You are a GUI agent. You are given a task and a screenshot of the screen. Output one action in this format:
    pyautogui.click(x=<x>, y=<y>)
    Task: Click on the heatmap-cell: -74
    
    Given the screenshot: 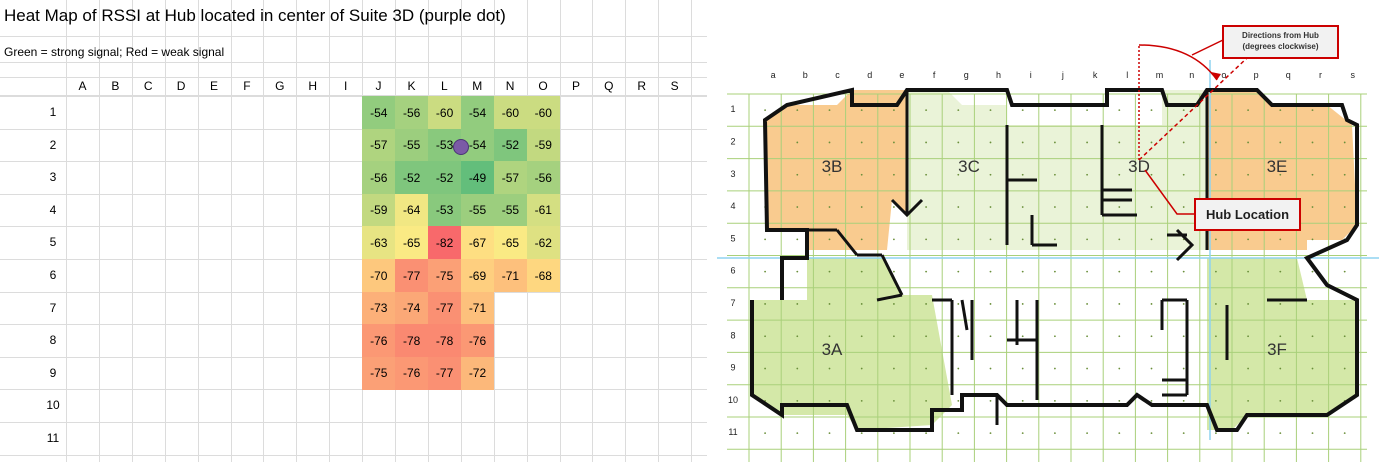 What is the action you would take?
    pyautogui.click(x=412, y=308)
    